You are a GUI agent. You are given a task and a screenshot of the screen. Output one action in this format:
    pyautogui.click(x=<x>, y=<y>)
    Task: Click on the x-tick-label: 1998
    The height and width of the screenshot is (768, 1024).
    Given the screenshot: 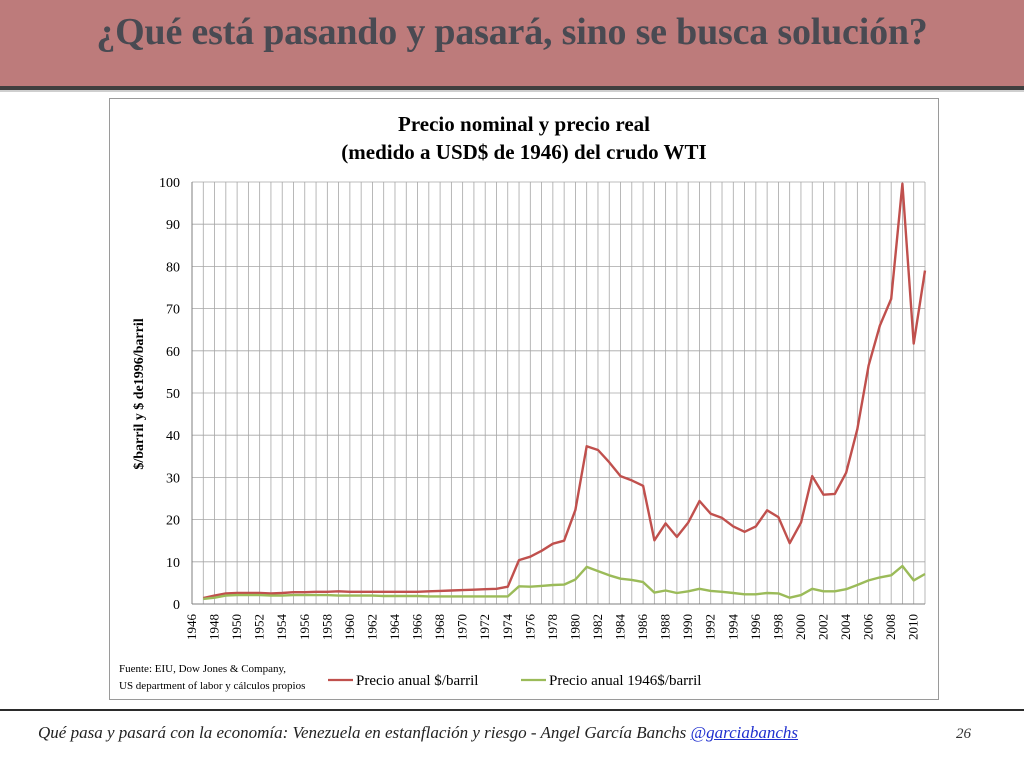 What is the action you would take?
    pyautogui.click(x=777, y=627)
    